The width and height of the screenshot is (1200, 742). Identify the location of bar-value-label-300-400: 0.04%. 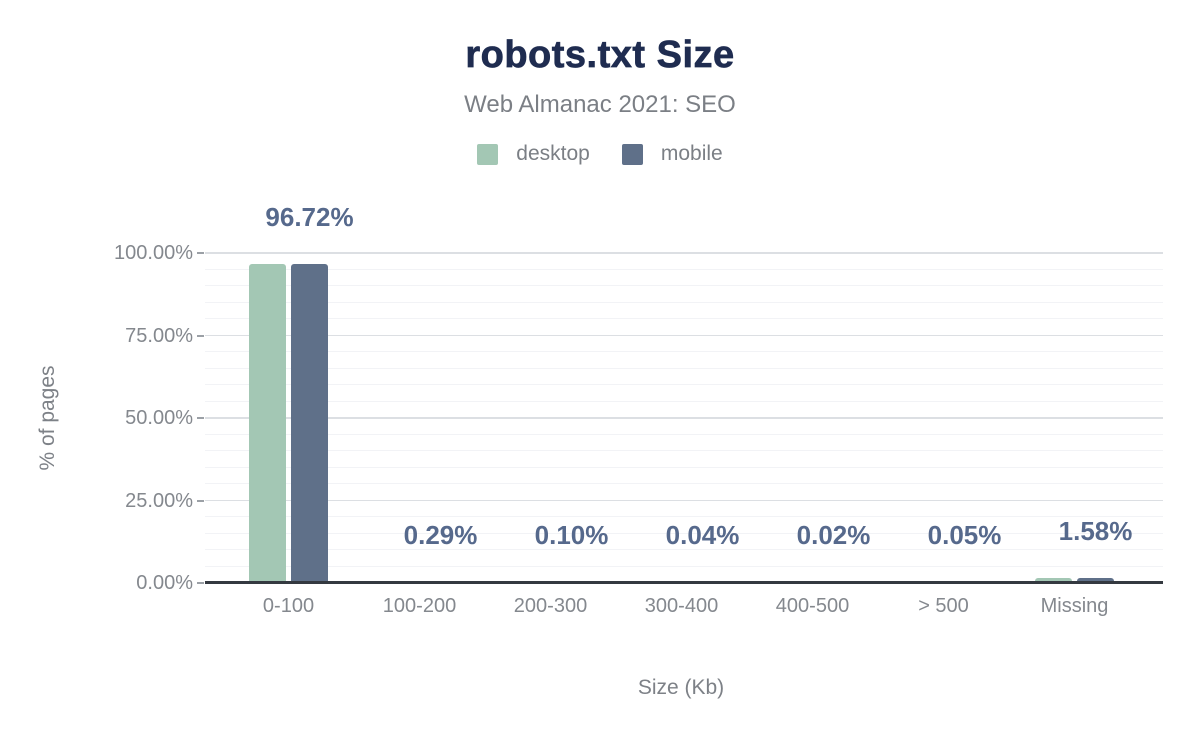
(702, 535).